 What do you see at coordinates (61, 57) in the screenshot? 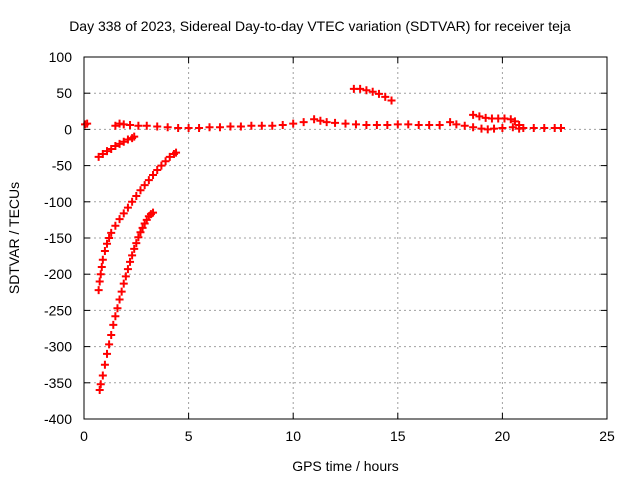
I see `y-tick-label: 100` at bounding box center [61, 57].